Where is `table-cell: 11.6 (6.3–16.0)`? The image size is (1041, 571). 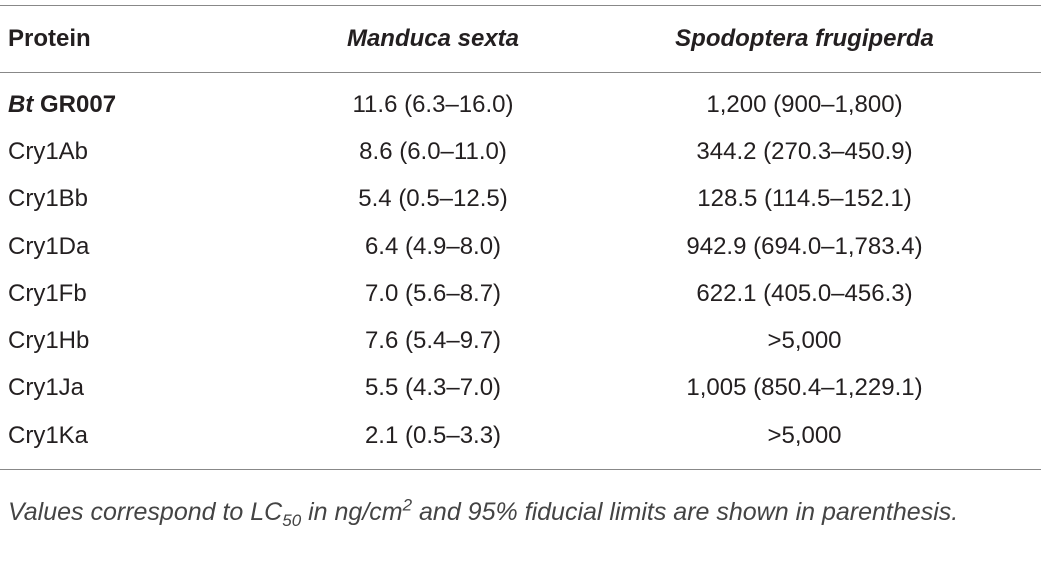 table-cell: 11.6 (6.3–16.0) is located at coordinates (433, 104).